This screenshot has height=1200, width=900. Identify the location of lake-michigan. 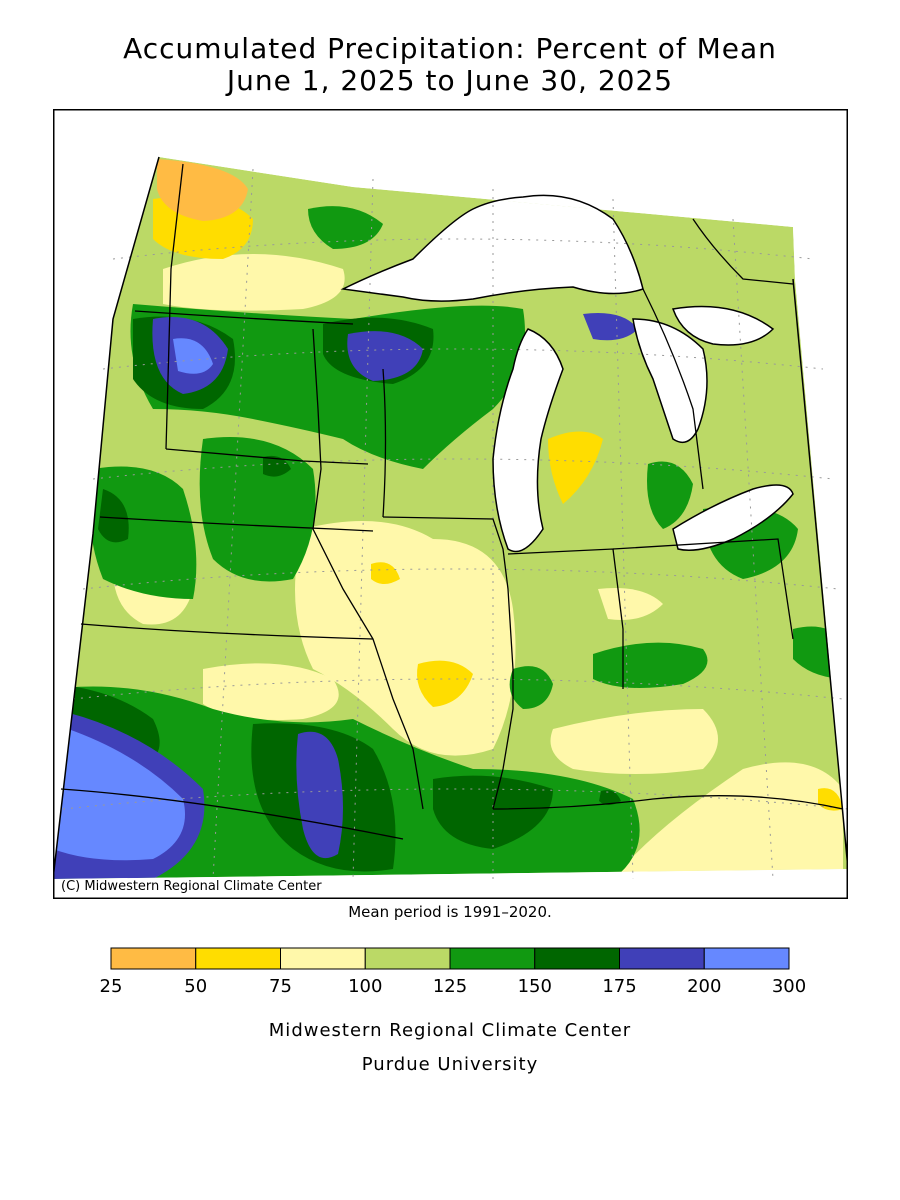
(528, 440).